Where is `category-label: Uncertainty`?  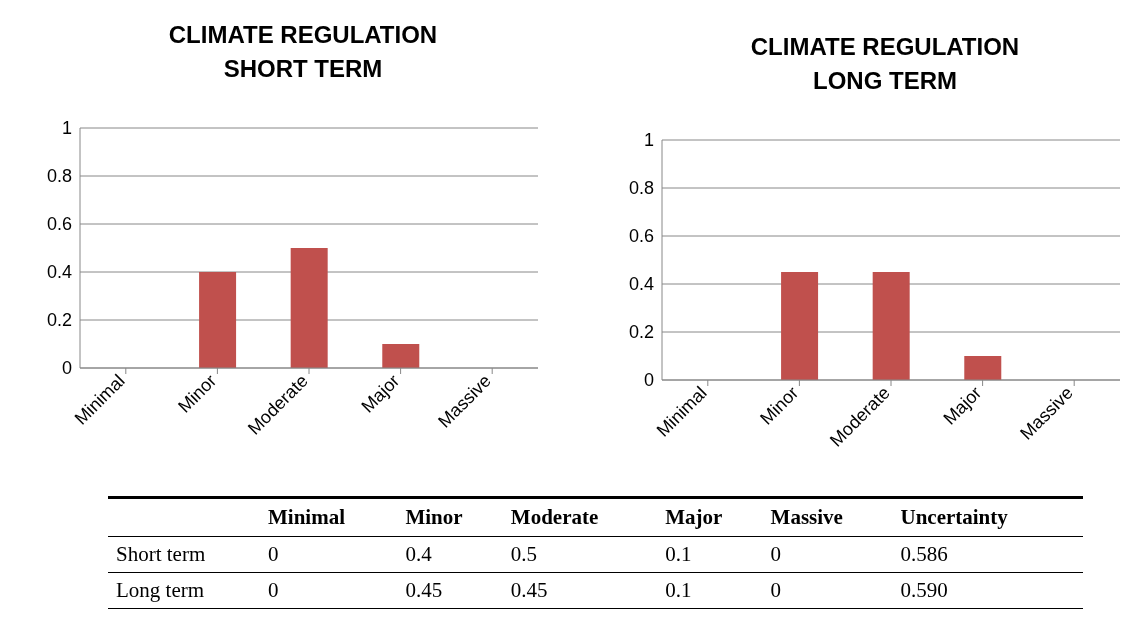
category-label: Uncertainty is located at coordinates (954, 517).